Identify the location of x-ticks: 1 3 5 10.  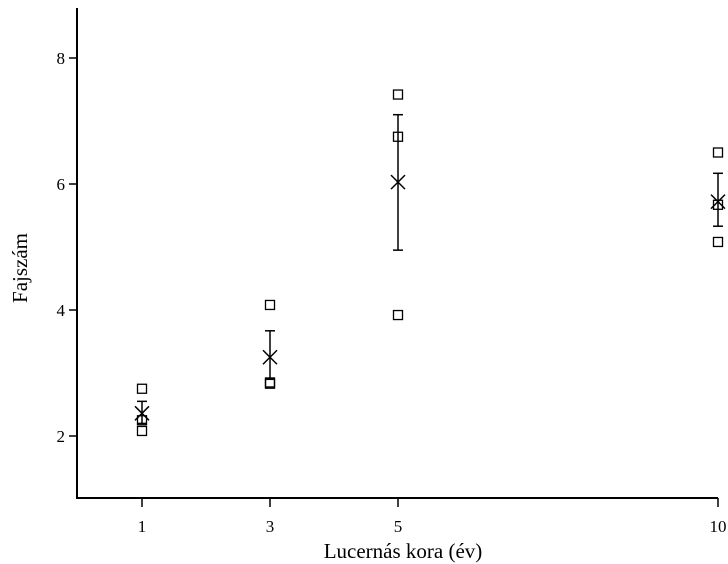
(432, 517).